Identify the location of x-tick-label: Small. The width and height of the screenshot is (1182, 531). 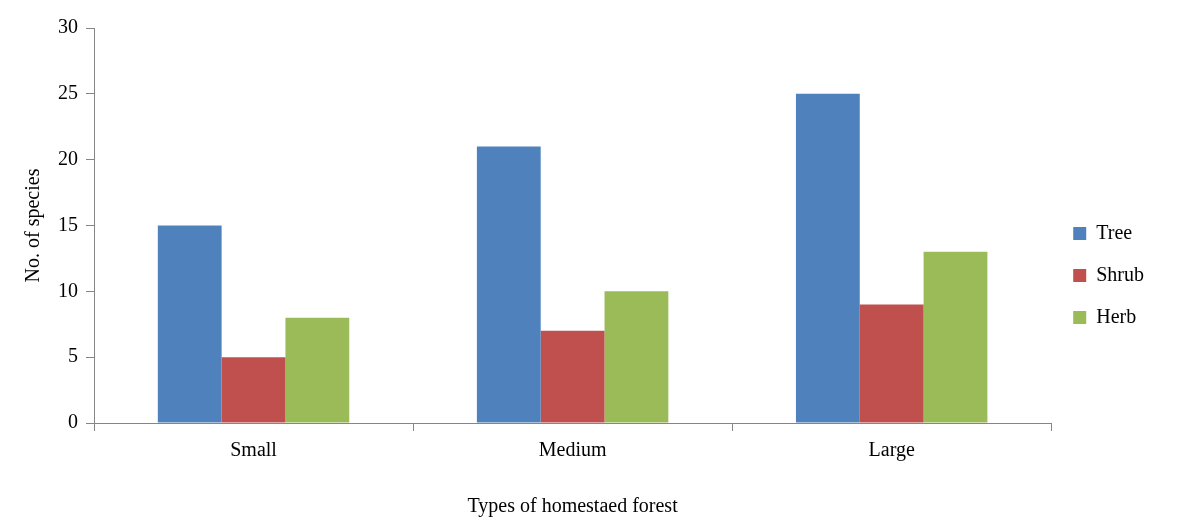
(254, 449).